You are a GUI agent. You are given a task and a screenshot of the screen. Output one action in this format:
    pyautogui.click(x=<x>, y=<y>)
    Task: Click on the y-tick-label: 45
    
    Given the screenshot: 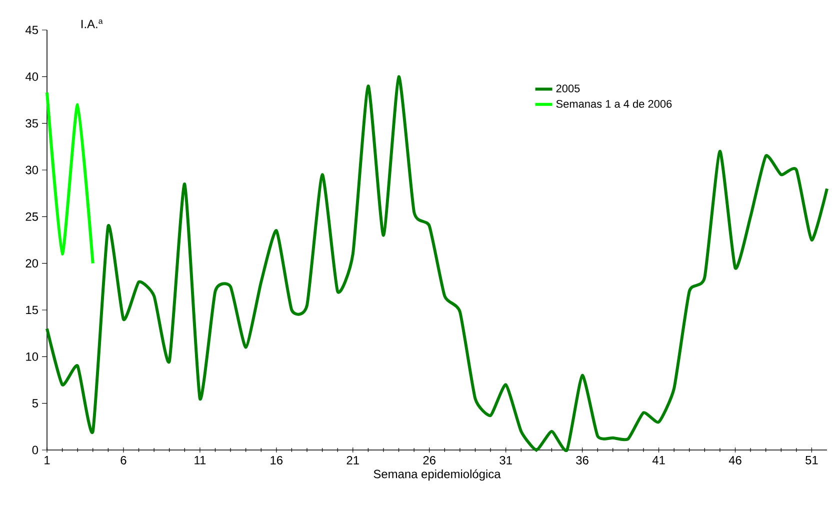 What is the action you would take?
    pyautogui.click(x=31, y=30)
    